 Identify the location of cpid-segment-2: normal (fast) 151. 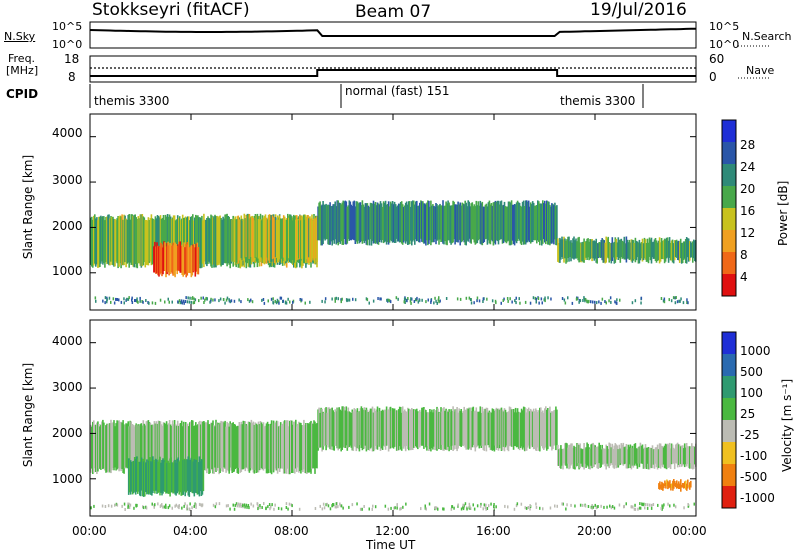
(397, 91).